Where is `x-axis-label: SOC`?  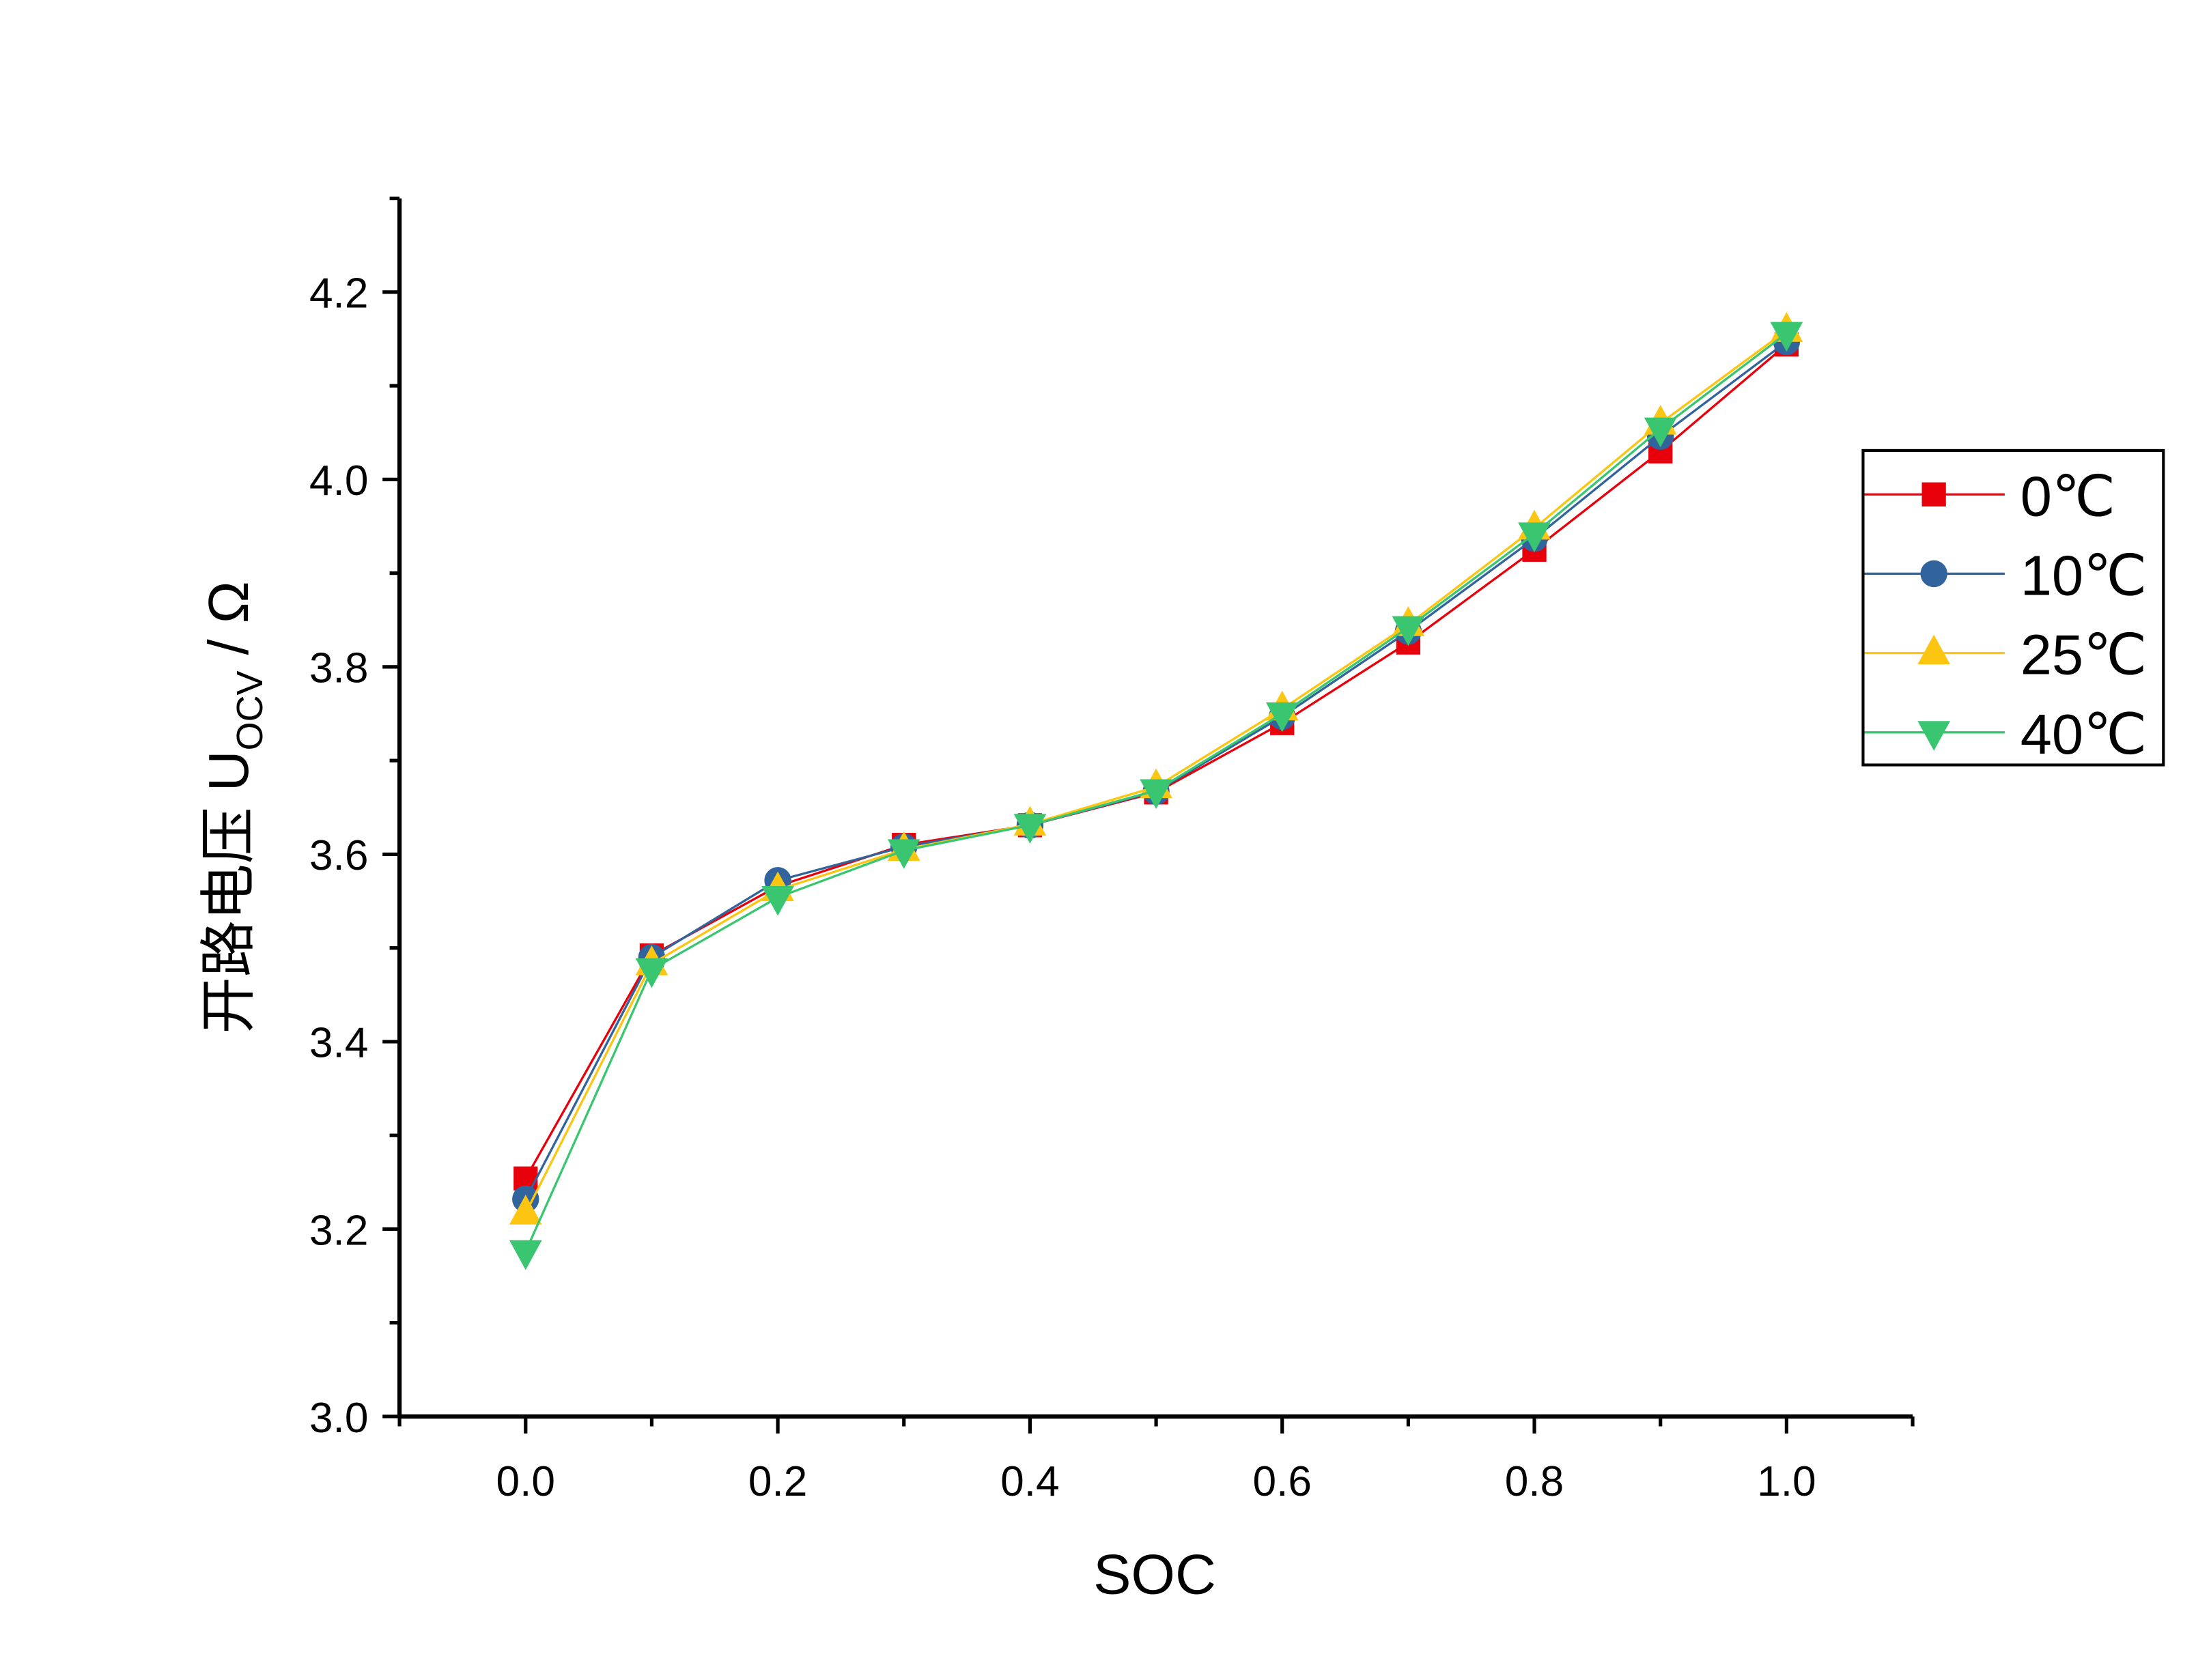
x-axis-label: SOC is located at coordinates (1154, 1574).